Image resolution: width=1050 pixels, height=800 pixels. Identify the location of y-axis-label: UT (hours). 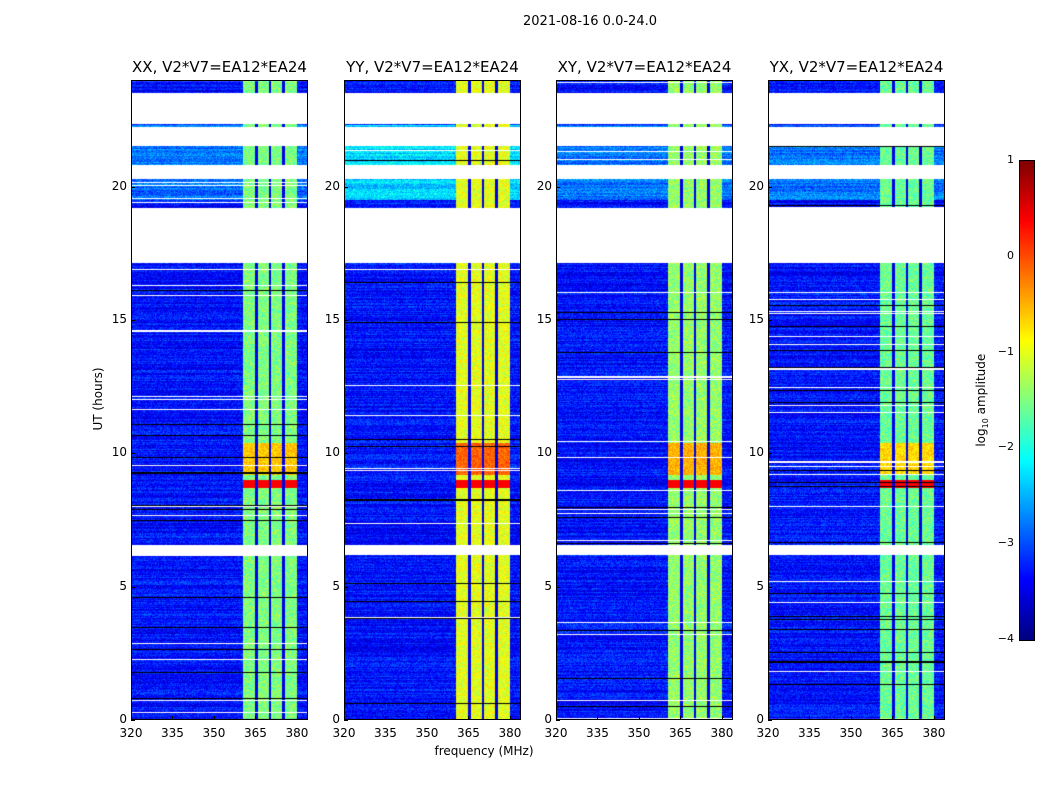
(98, 399).